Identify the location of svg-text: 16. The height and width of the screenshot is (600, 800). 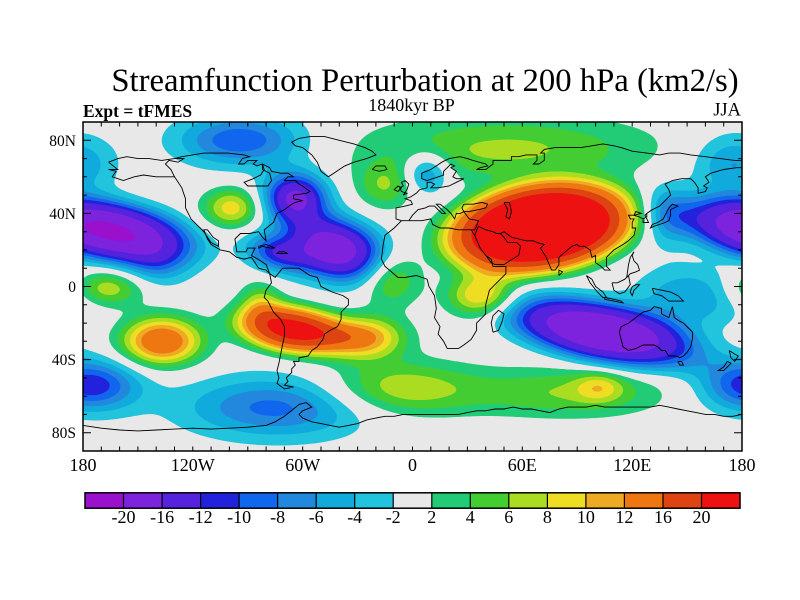
(663, 517).